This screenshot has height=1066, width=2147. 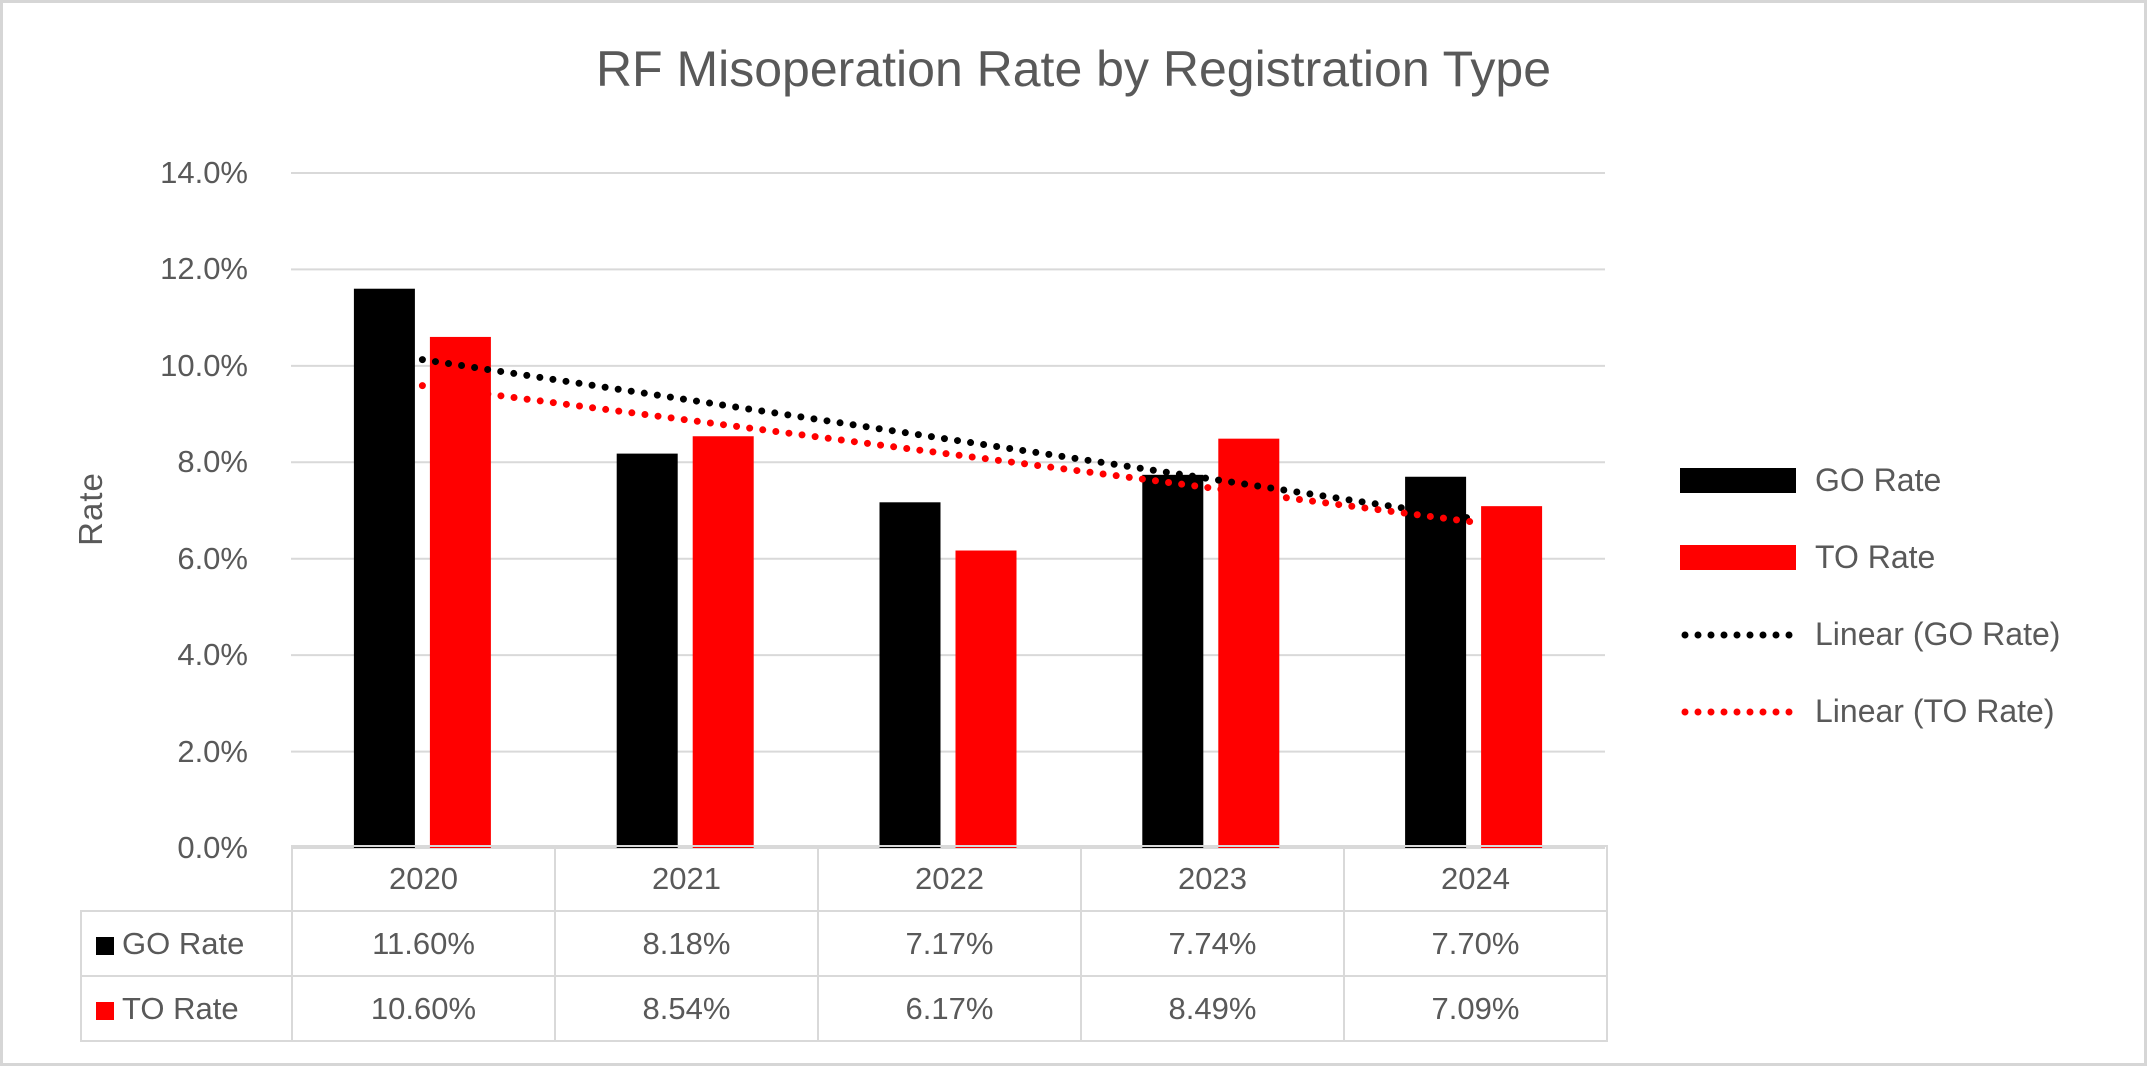 What do you see at coordinates (1212, 943) in the screenshot?
I see `table-value-cell: 7.74%` at bounding box center [1212, 943].